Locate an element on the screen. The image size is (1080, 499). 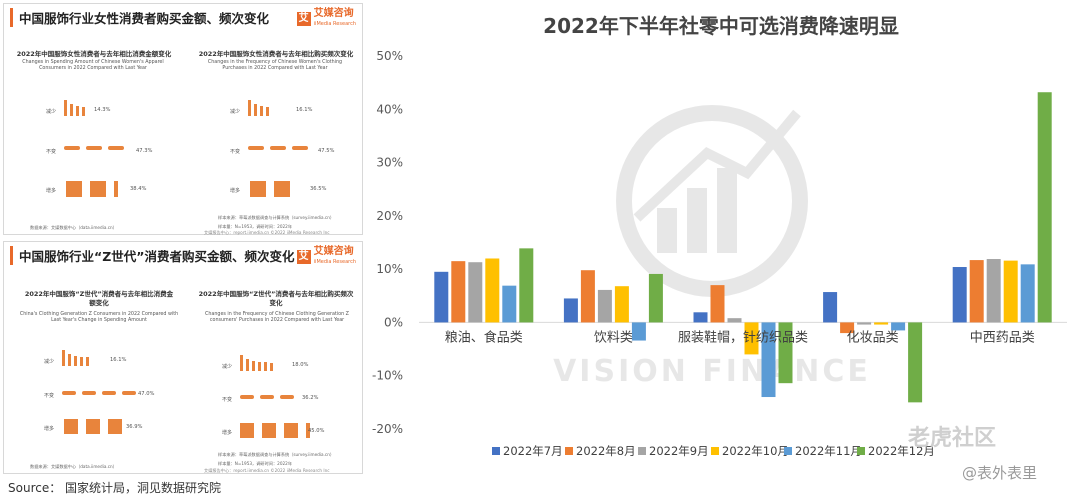
pct-increase: 38.4% is located at coordinates (138, 189).